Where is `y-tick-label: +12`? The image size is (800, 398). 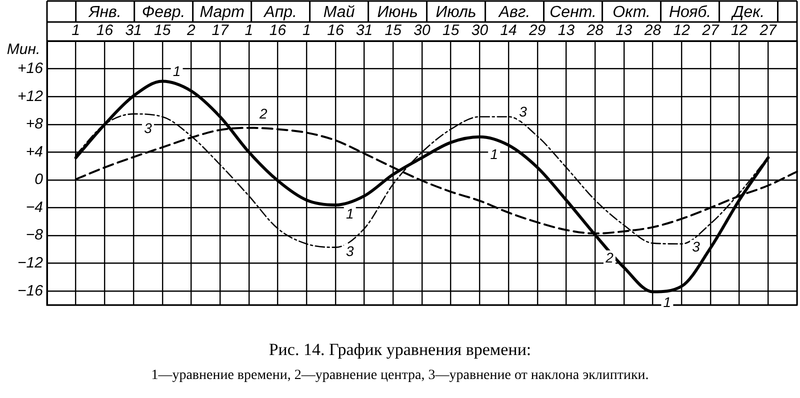 y-tick-label: +12 is located at coordinates (31, 96).